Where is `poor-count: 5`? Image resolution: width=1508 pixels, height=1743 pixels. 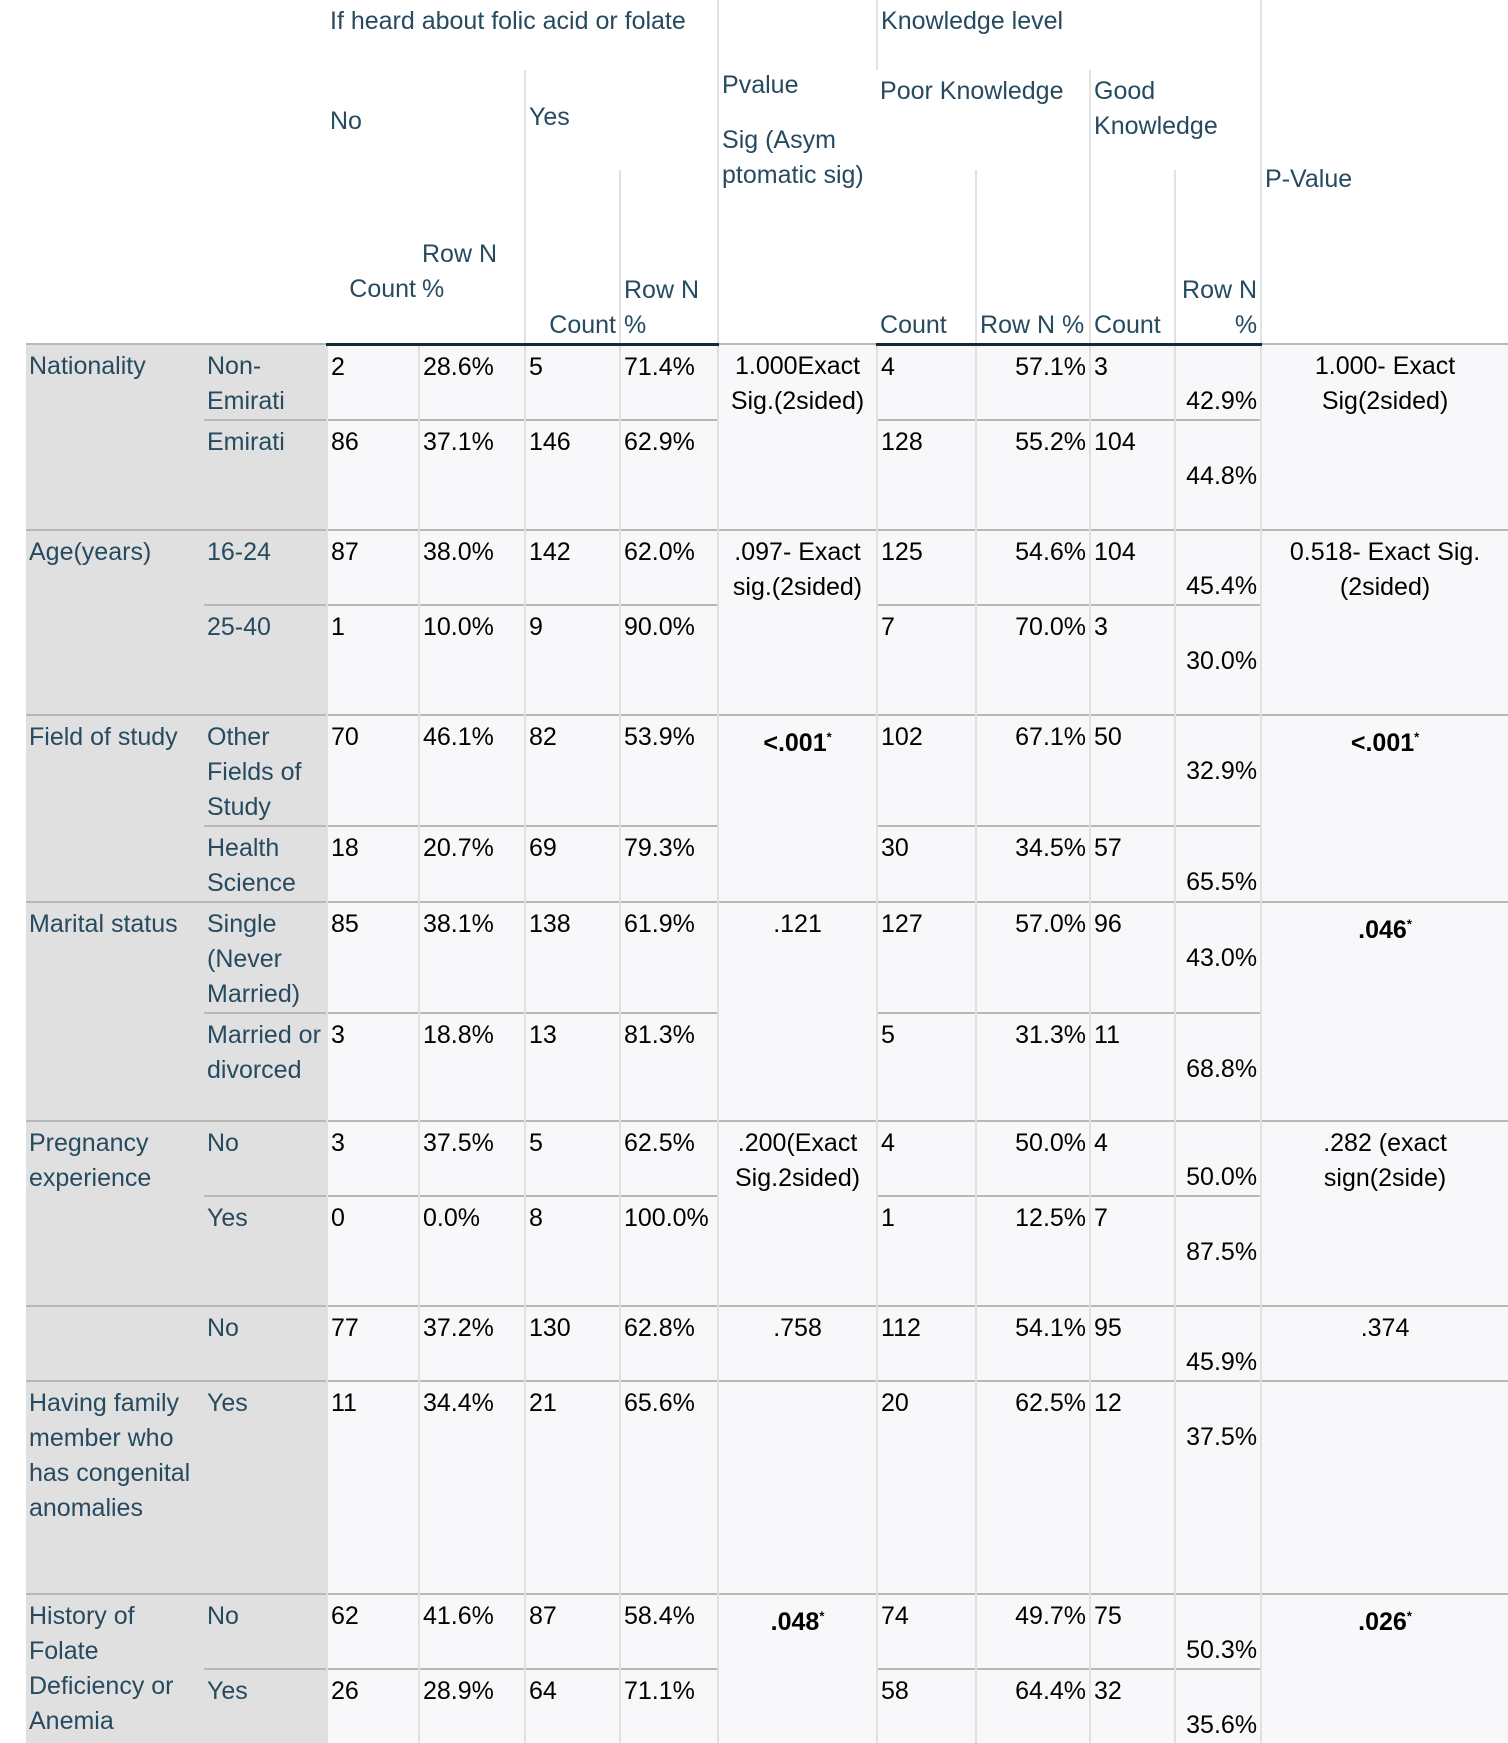
poor-count: 5 is located at coordinates (926, 1066).